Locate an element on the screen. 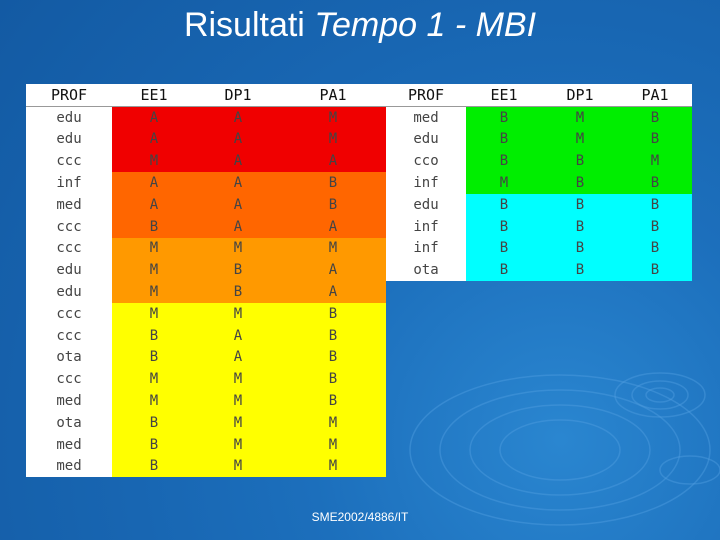  table-row: med M M B is located at coordinates (206, 401).